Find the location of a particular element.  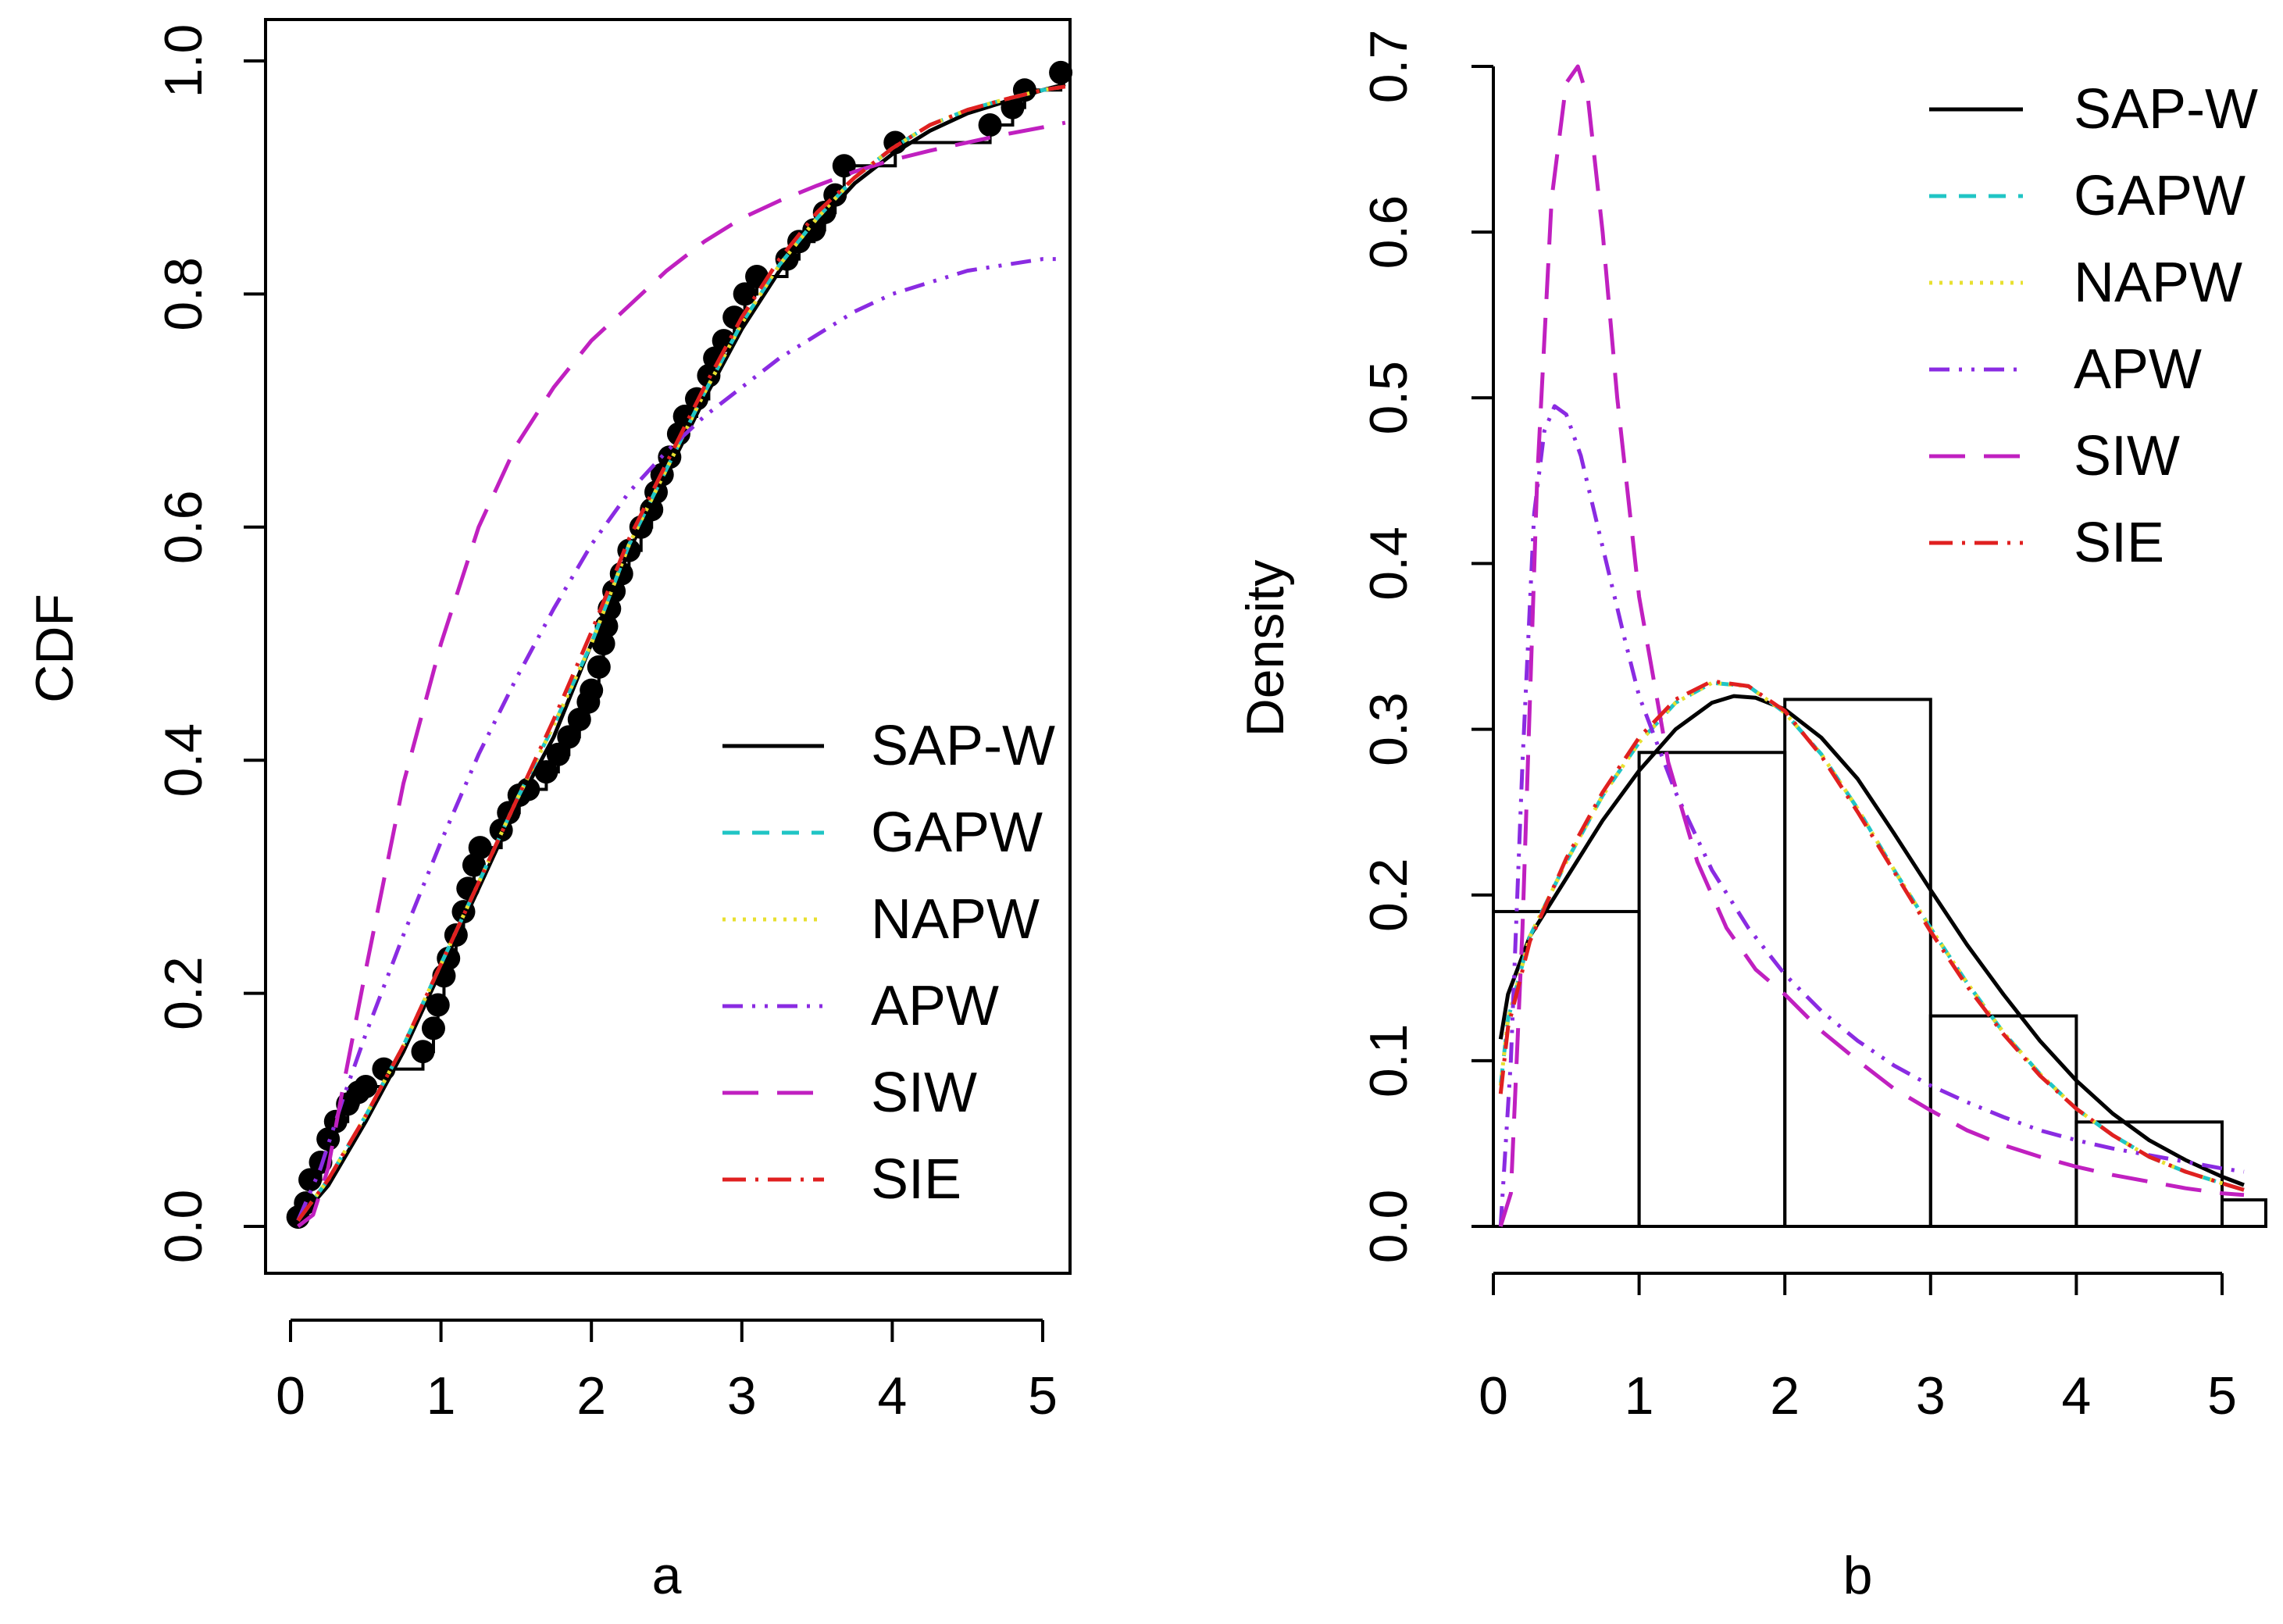

series-line-sie is located at coordinates (1872, 935).